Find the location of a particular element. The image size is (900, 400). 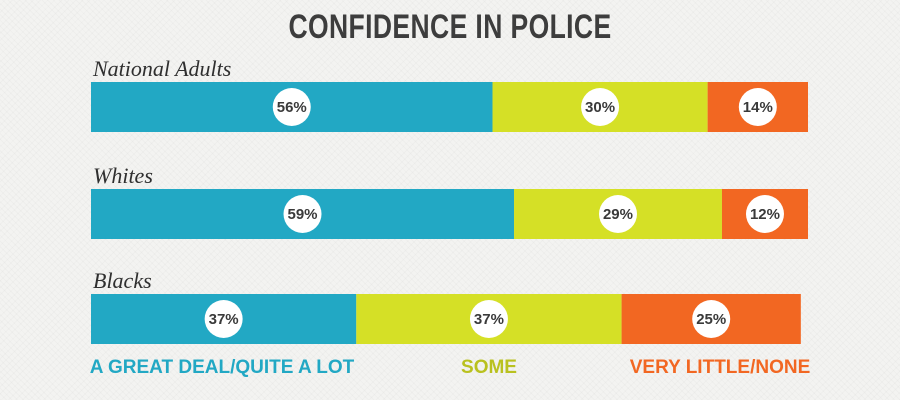

data-label: 25% is located at coordinates (711, 319).